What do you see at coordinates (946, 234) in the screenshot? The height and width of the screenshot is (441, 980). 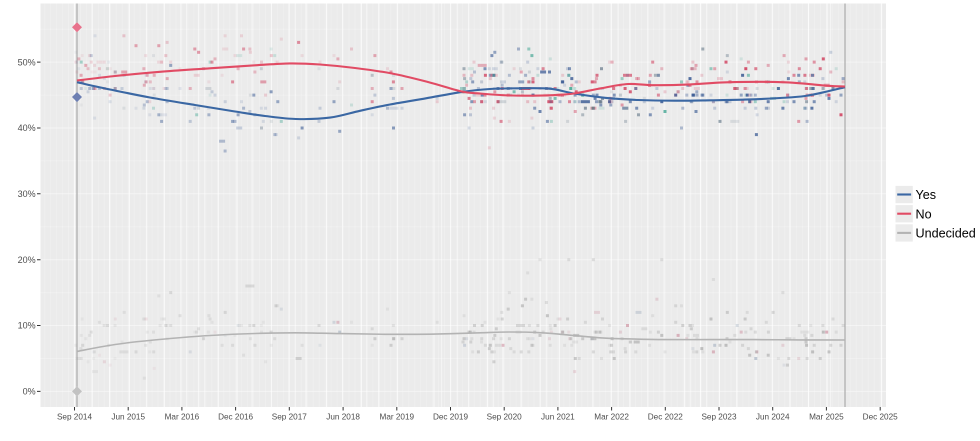 I see `svg-text: Undecided` at bounding box center [946, 234].